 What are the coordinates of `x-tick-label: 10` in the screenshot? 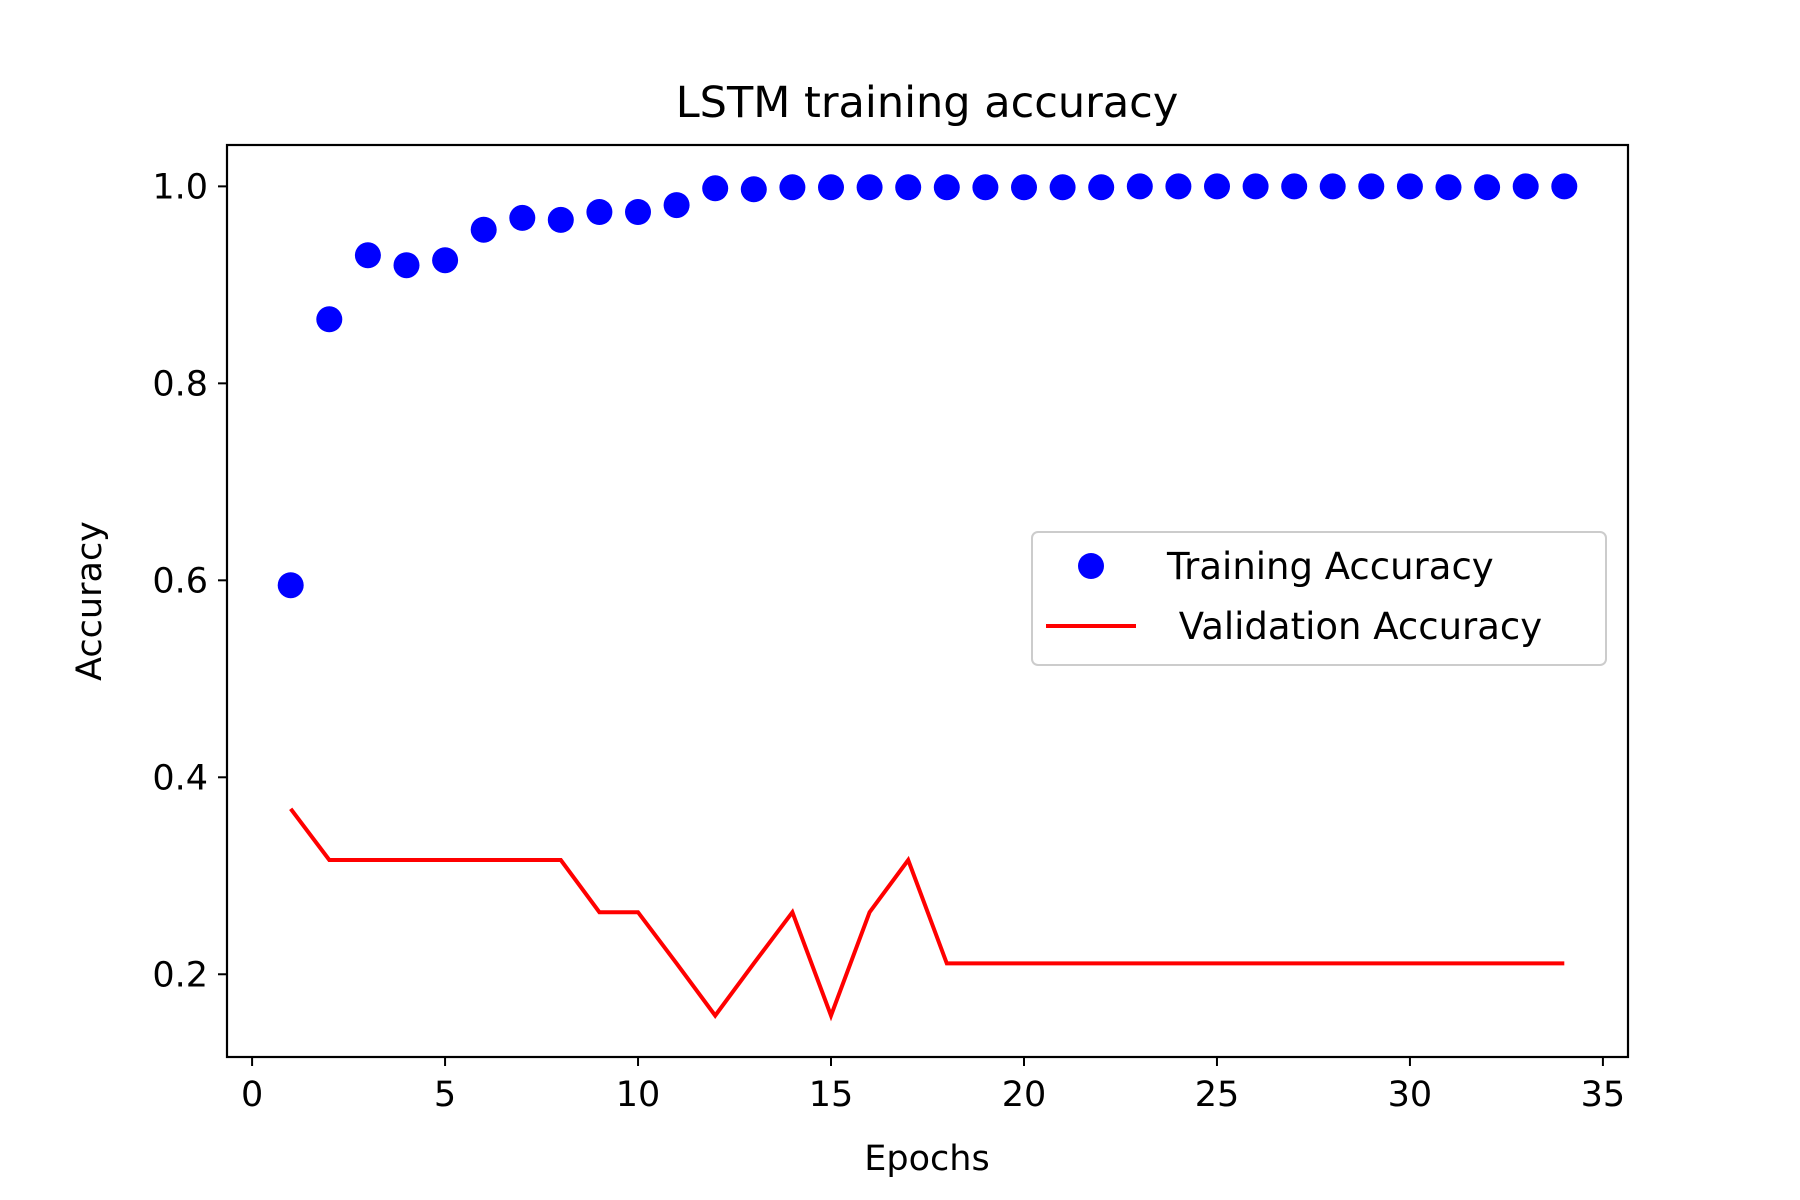 It's located at (638, 1095).